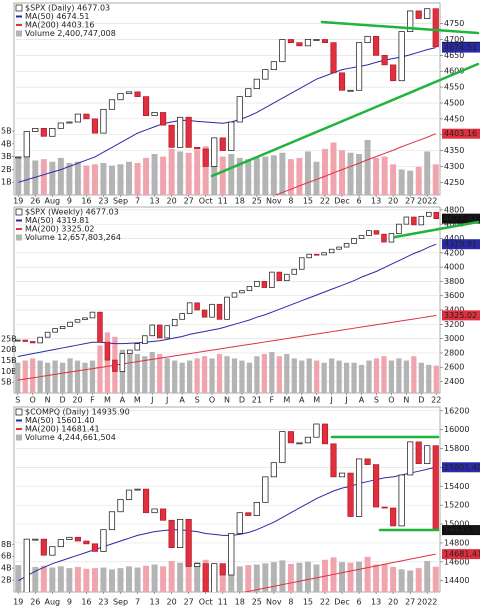 The width and height of the screenshot is (480, 609). What do you see at coordinates (9, 371) in the screenshot?
I see `volume-tick-label: 10B` at bounding box center [9, 371].